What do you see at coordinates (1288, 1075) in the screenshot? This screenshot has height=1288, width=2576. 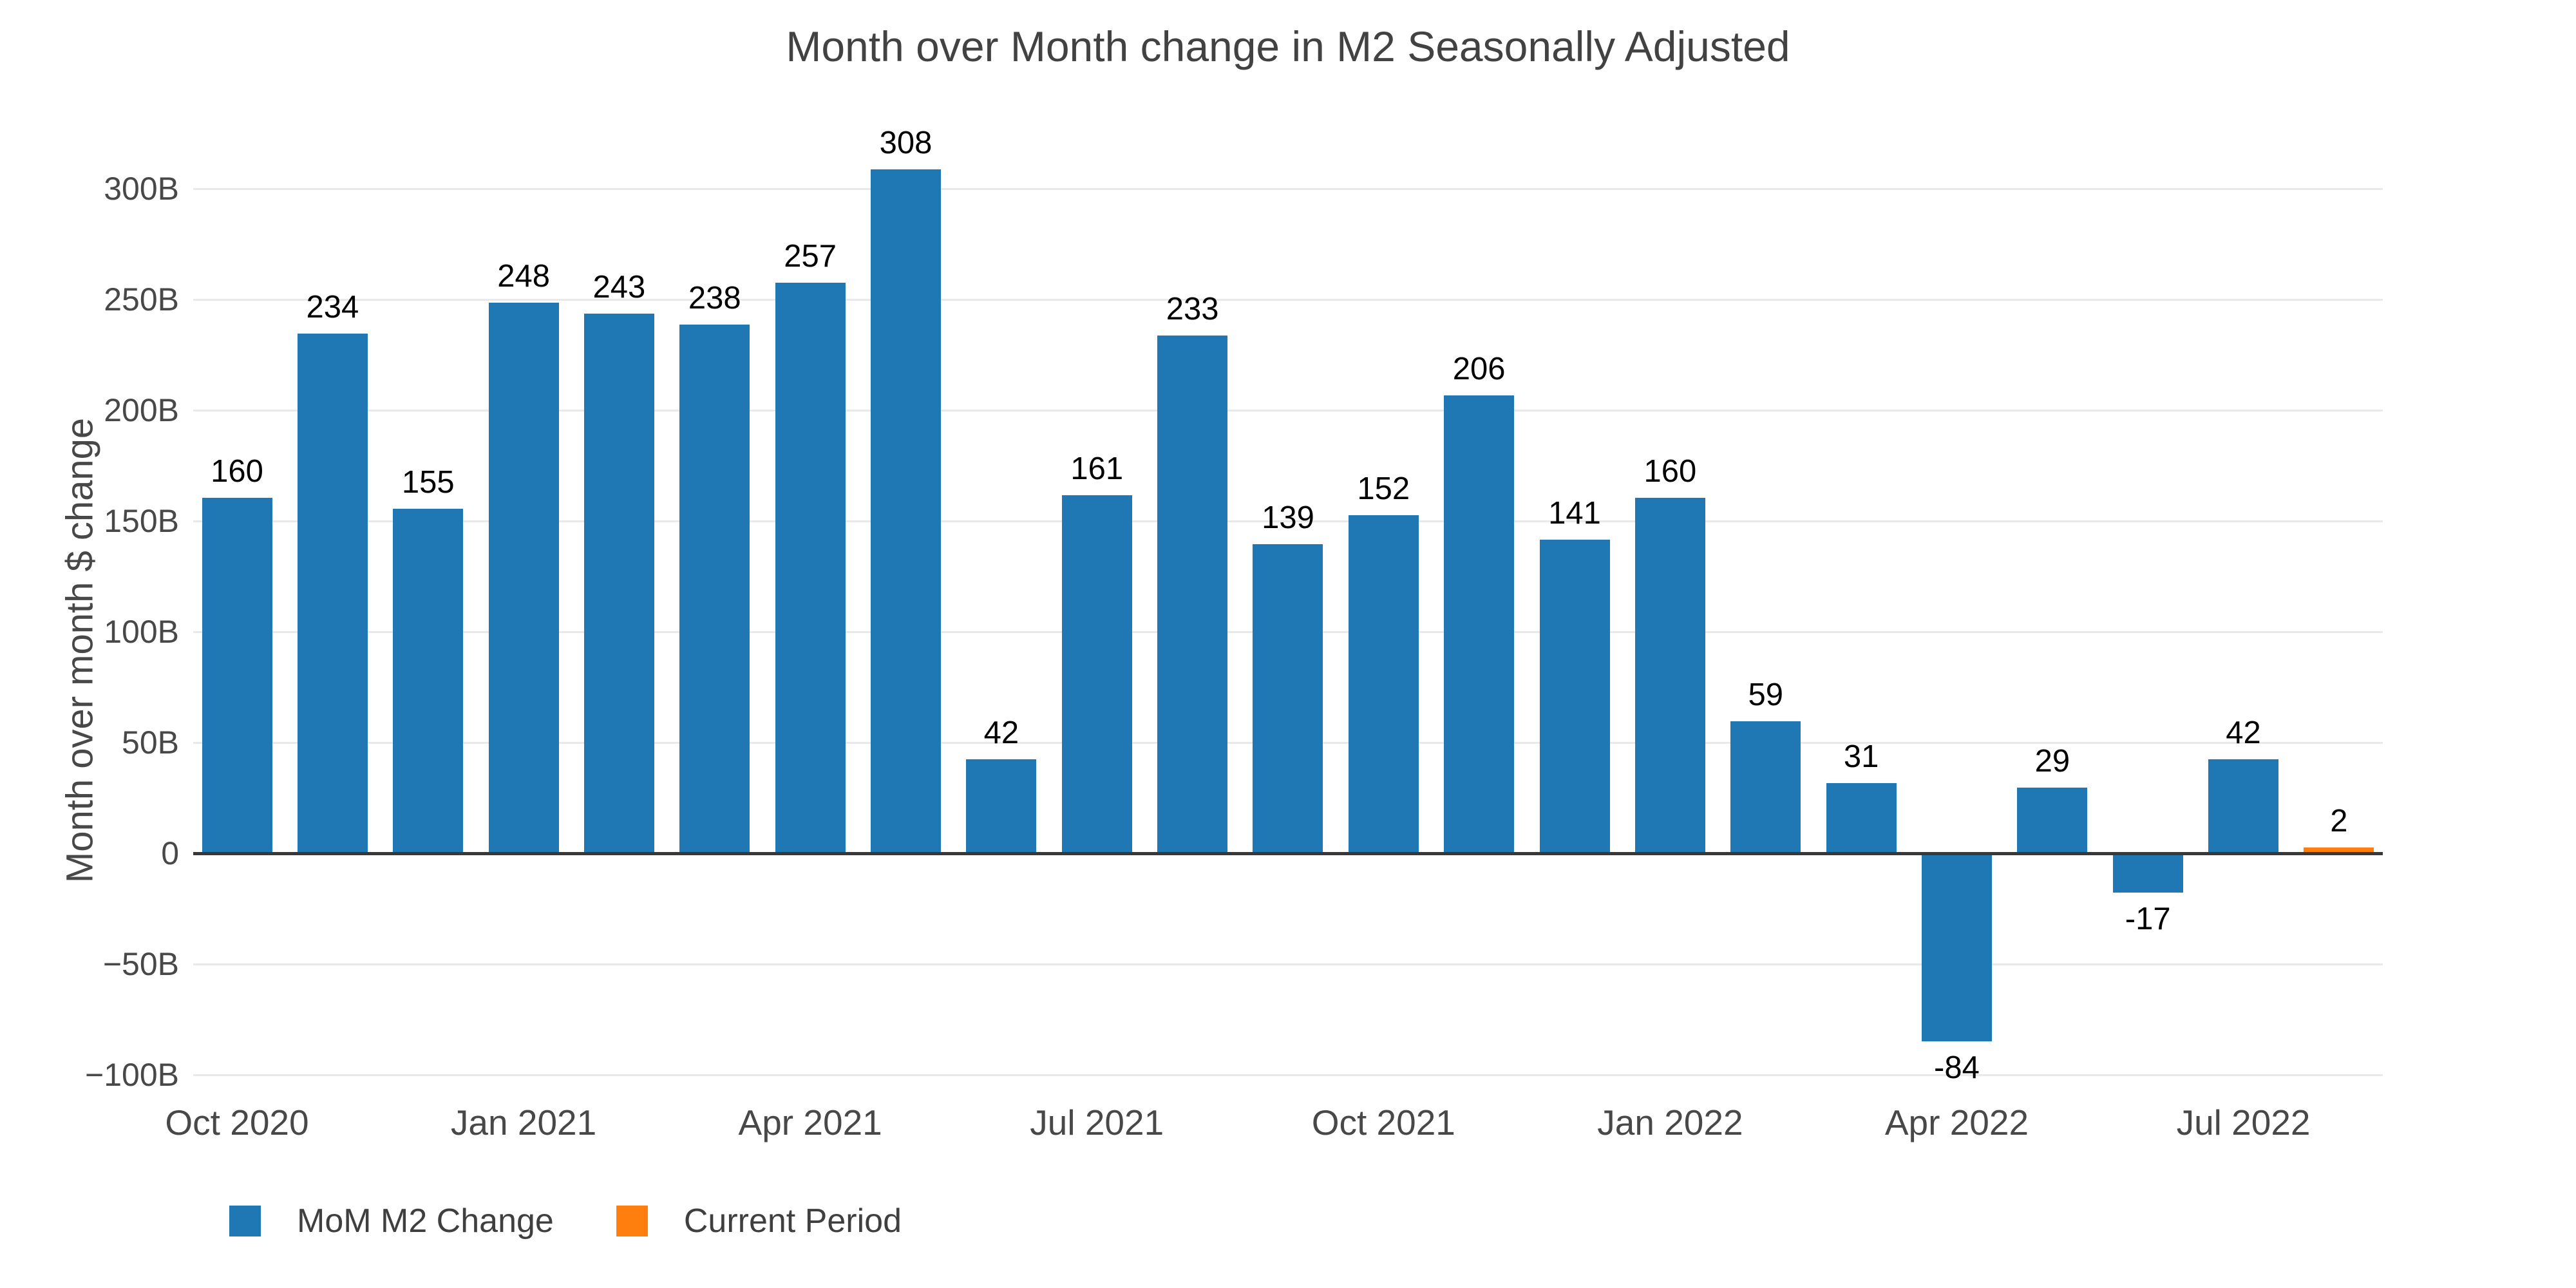 I see `gridline-−100B` at bounding box center [1288, 1075].